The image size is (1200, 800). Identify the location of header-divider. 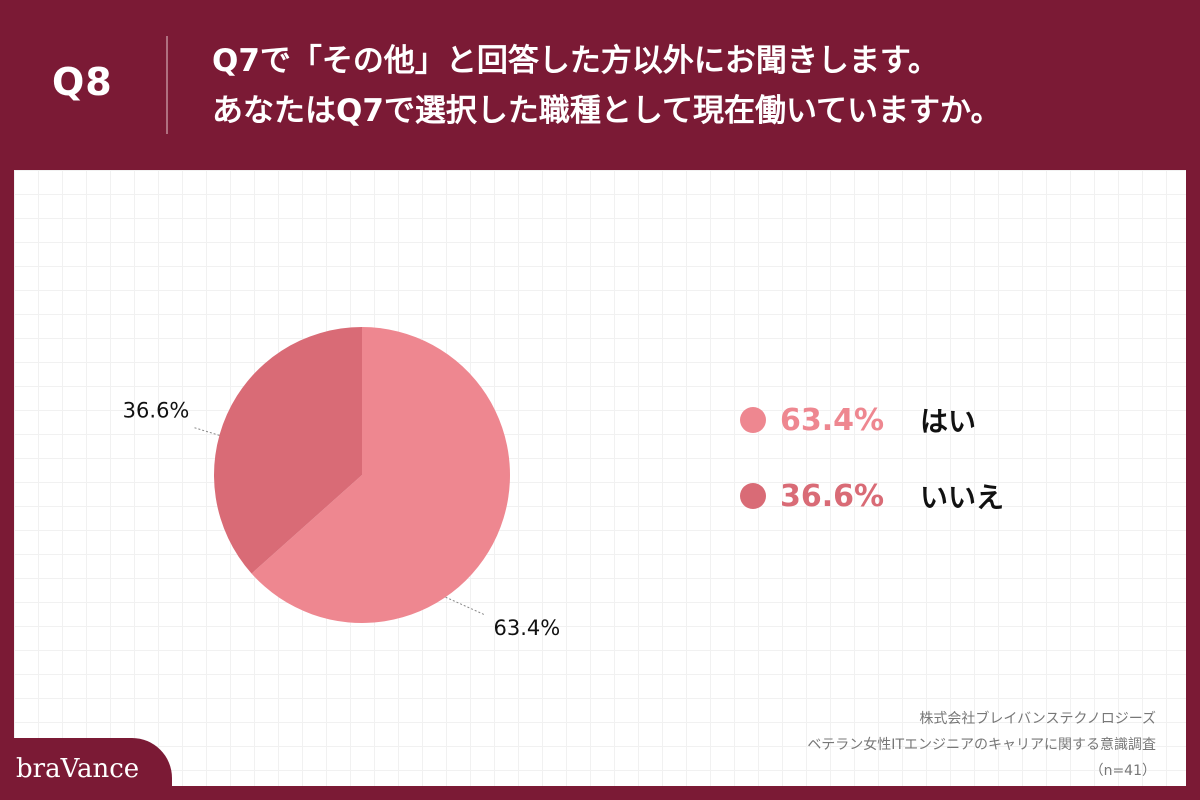
(167, 85).